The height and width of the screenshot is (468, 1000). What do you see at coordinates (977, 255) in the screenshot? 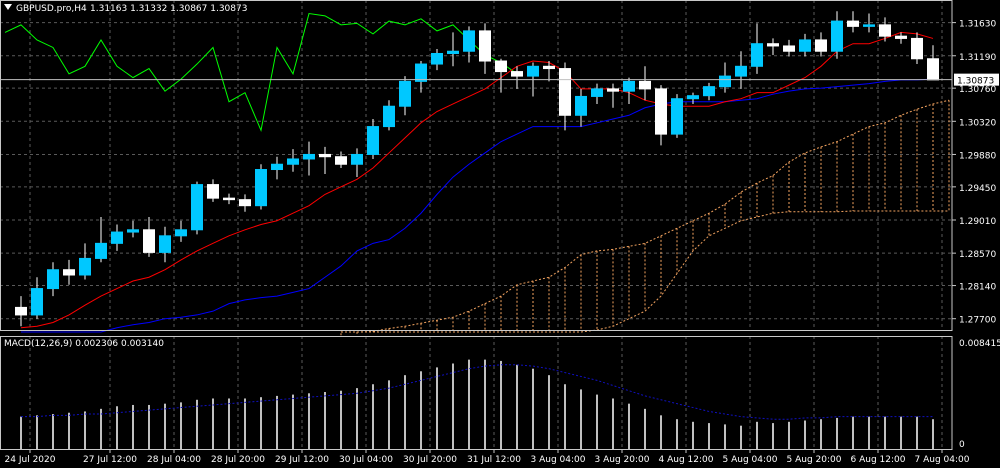
I see `price-tick-label: 1.28570` at bounding box center [977, 255].